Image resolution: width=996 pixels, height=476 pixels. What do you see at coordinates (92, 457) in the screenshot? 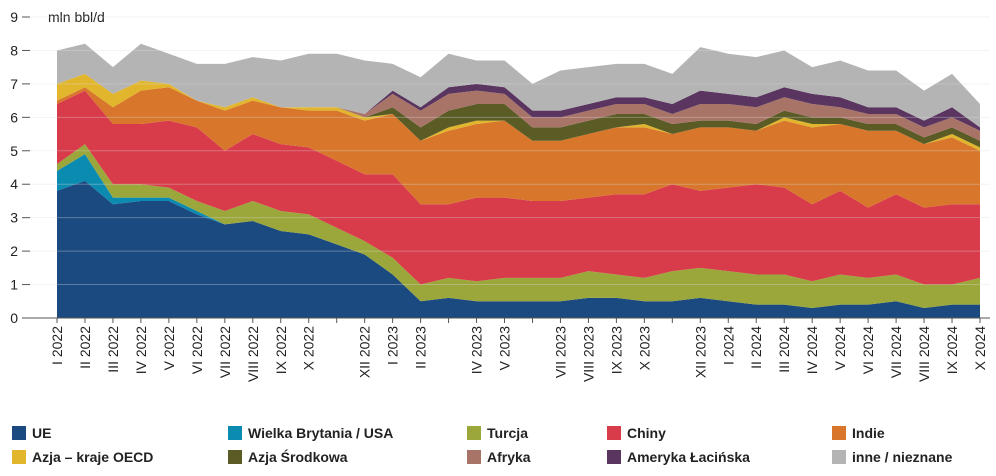
I see `legend-label: Azja – kraje OECD` at bounding box center [92, 457].